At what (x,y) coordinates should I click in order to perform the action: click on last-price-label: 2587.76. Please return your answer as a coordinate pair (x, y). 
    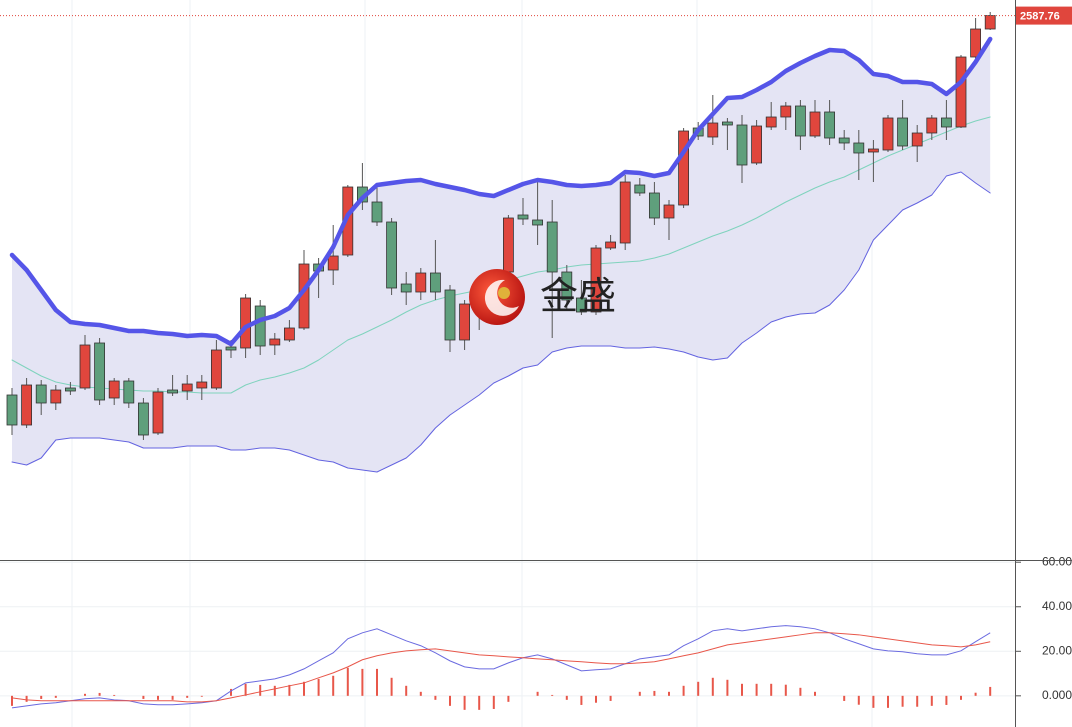
    Looking at the image, I should click on (1040, 17).